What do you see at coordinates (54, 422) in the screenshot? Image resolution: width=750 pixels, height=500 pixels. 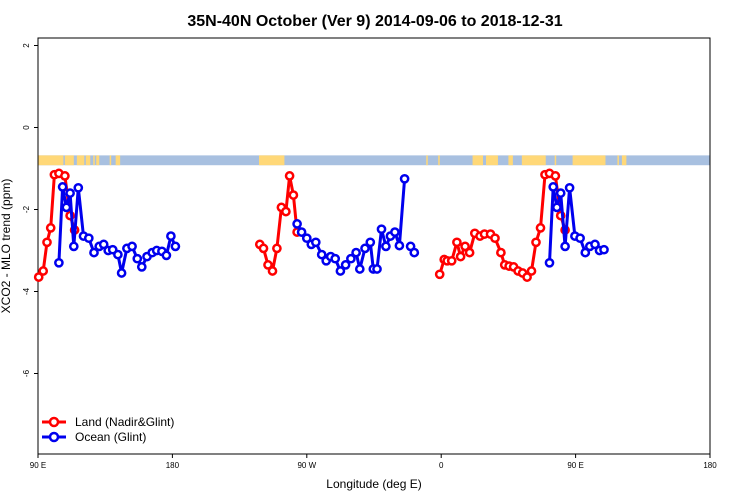 I see `legend-marker-land` at bounding box center [54, 422].